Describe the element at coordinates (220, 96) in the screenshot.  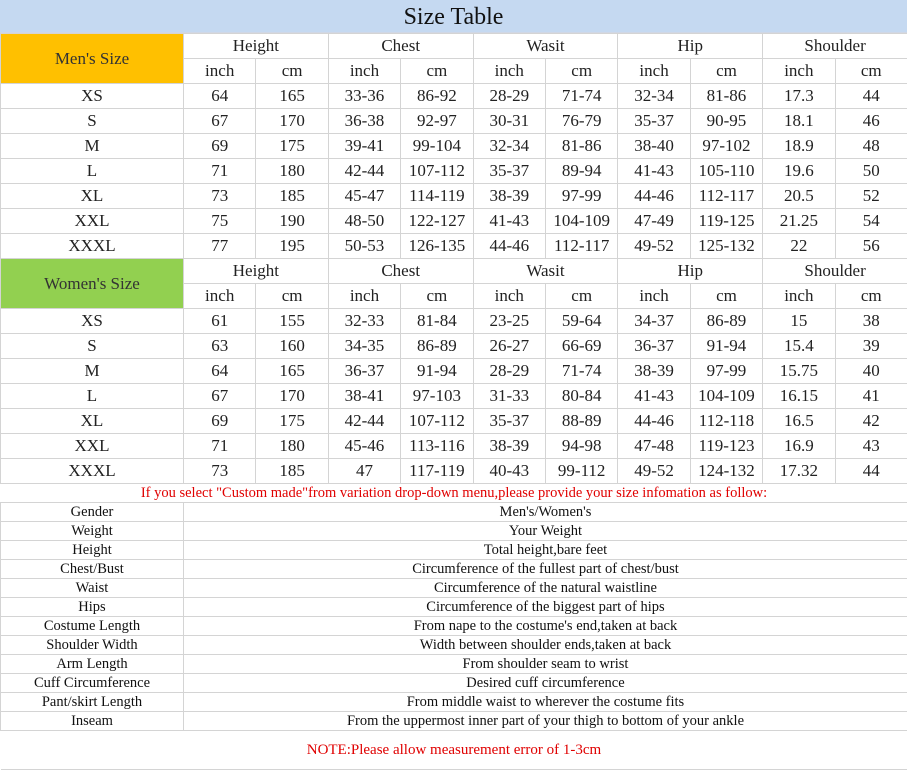
I see `size-value: 64` at that location.